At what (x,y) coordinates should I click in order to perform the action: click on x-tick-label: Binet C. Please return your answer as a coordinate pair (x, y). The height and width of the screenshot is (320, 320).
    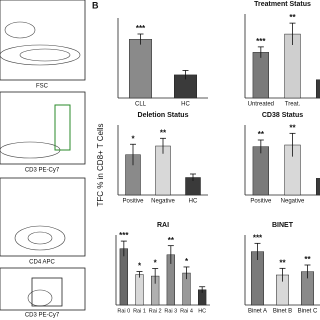
    Looking at the image, I should click on (308, 312).